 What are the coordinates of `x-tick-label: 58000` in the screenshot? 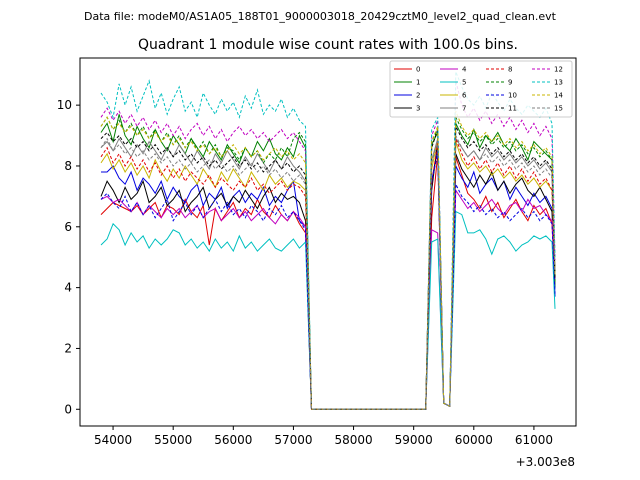 It's located at (353, 440).